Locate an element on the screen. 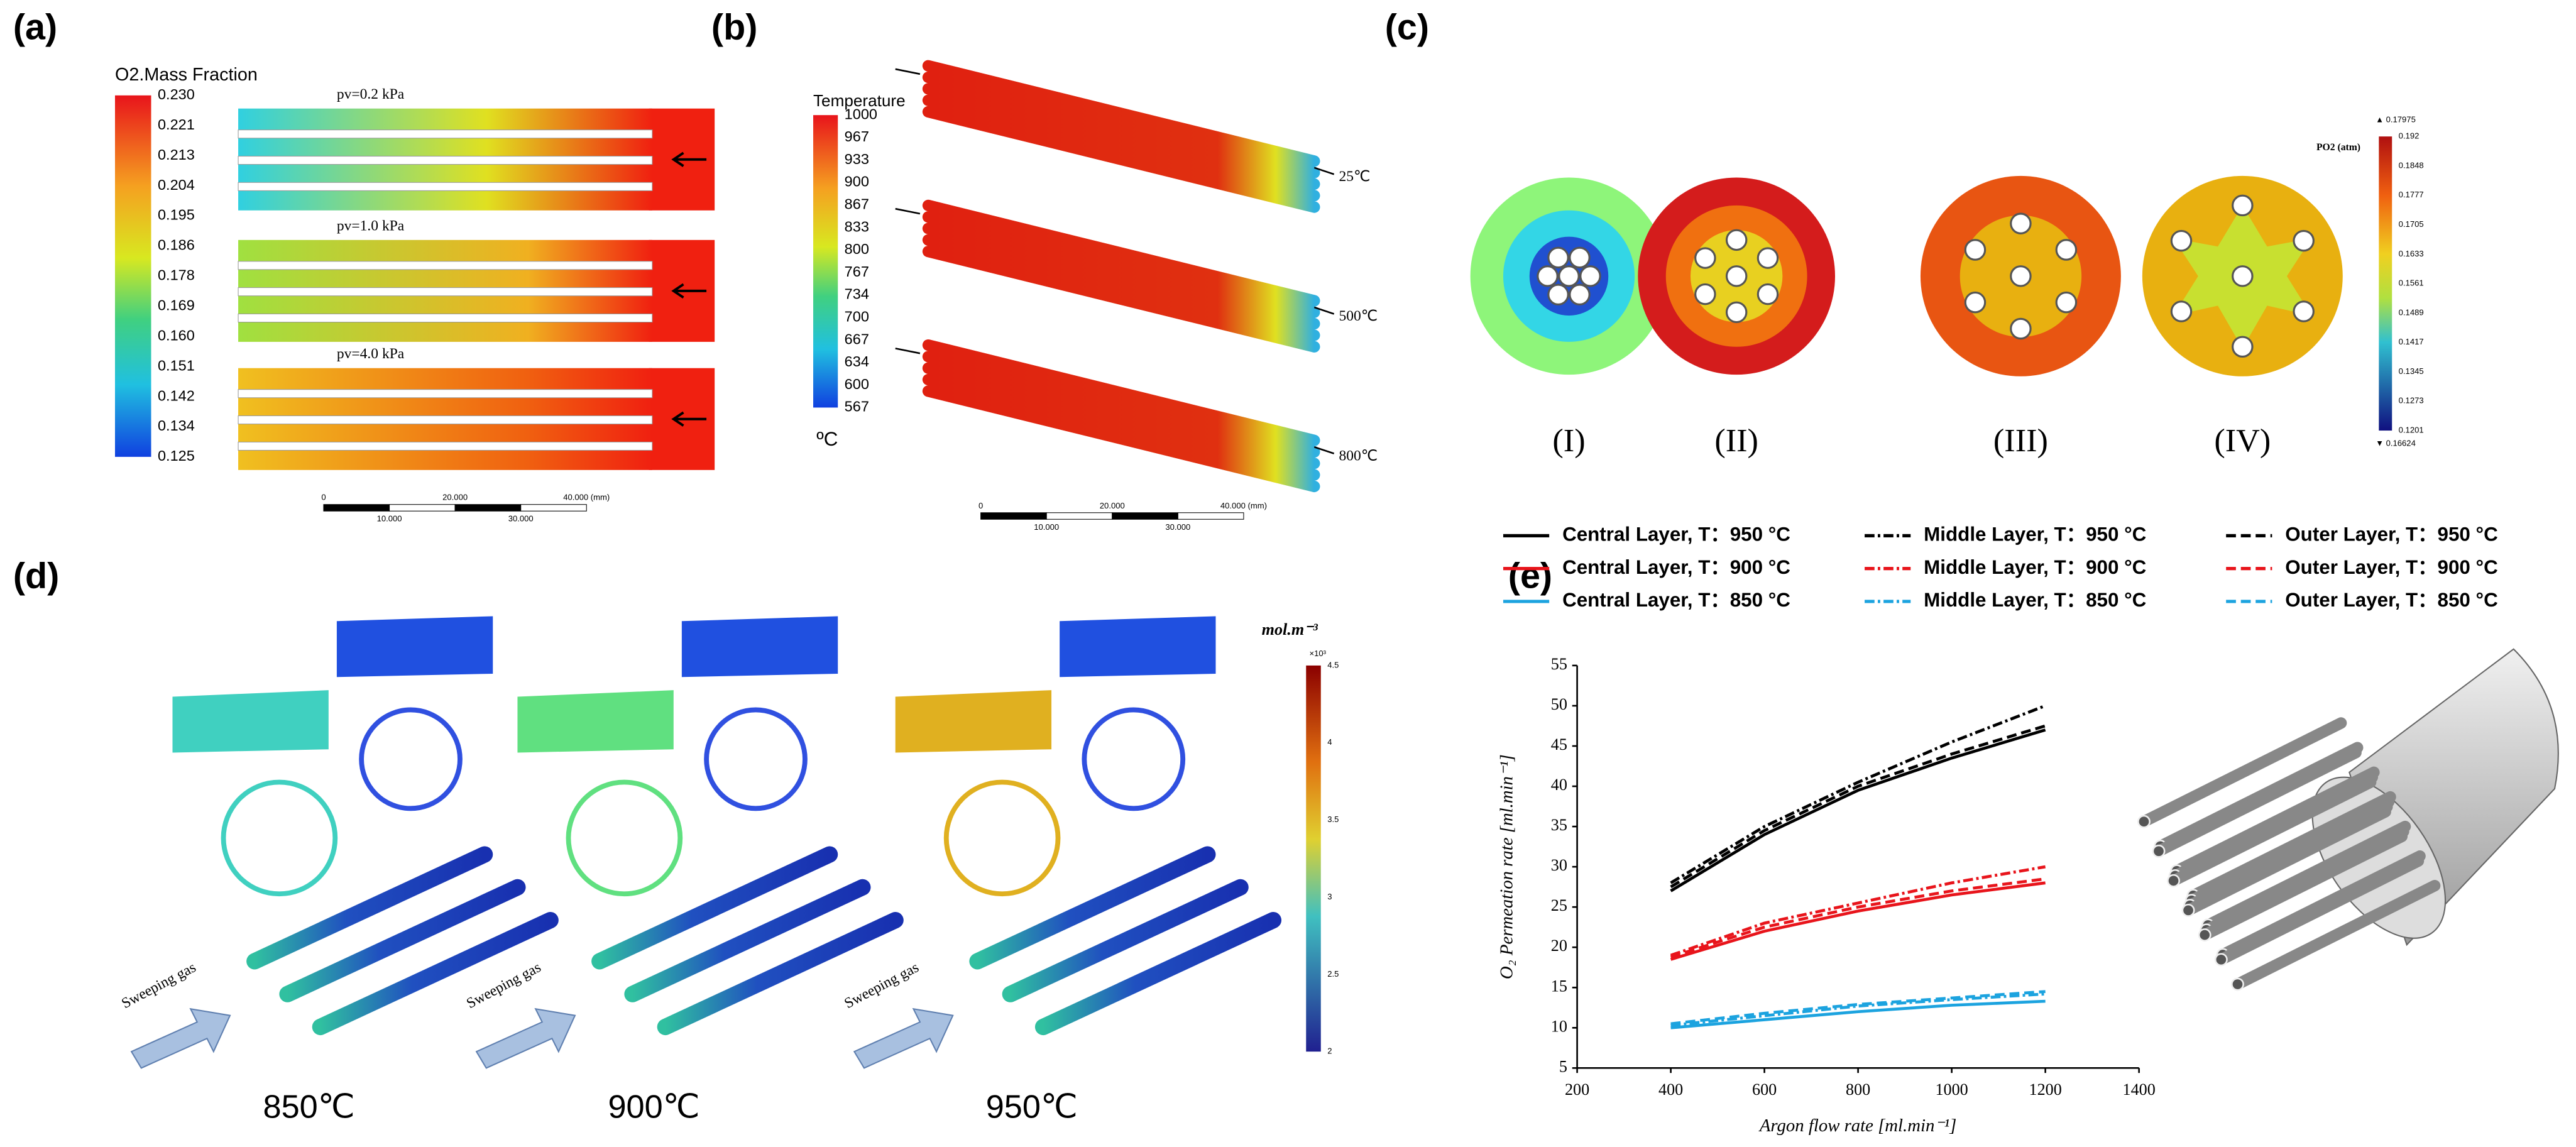  x-tick-label: 1400 is located at coordinates (2139, 1089).